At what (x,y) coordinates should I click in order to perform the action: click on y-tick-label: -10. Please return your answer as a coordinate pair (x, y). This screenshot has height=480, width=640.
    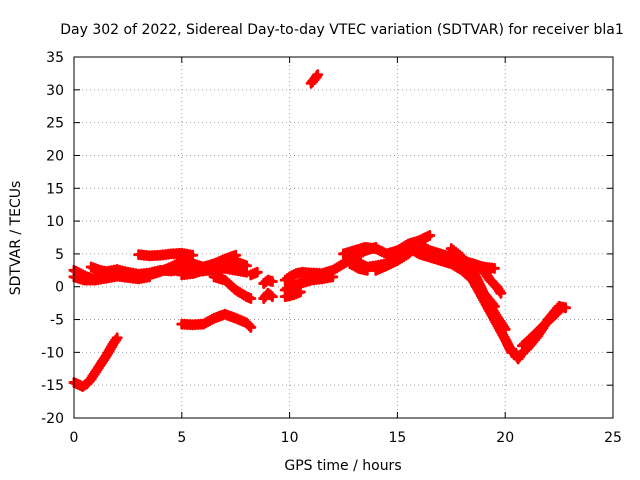
    Looking at the image, I should click on (52, 353).